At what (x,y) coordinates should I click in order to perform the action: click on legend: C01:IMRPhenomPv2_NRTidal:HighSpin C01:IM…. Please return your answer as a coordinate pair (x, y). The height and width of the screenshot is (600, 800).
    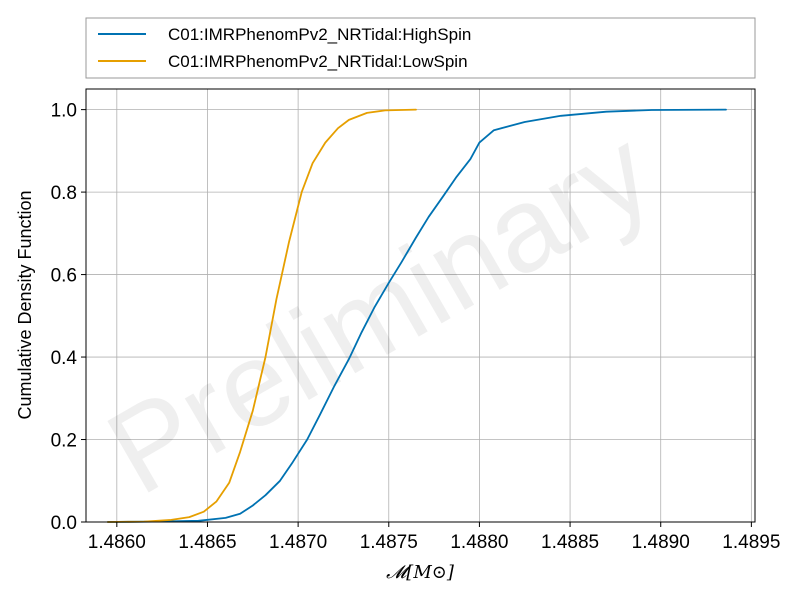
    Looking at the image, I should click on (420, 48).